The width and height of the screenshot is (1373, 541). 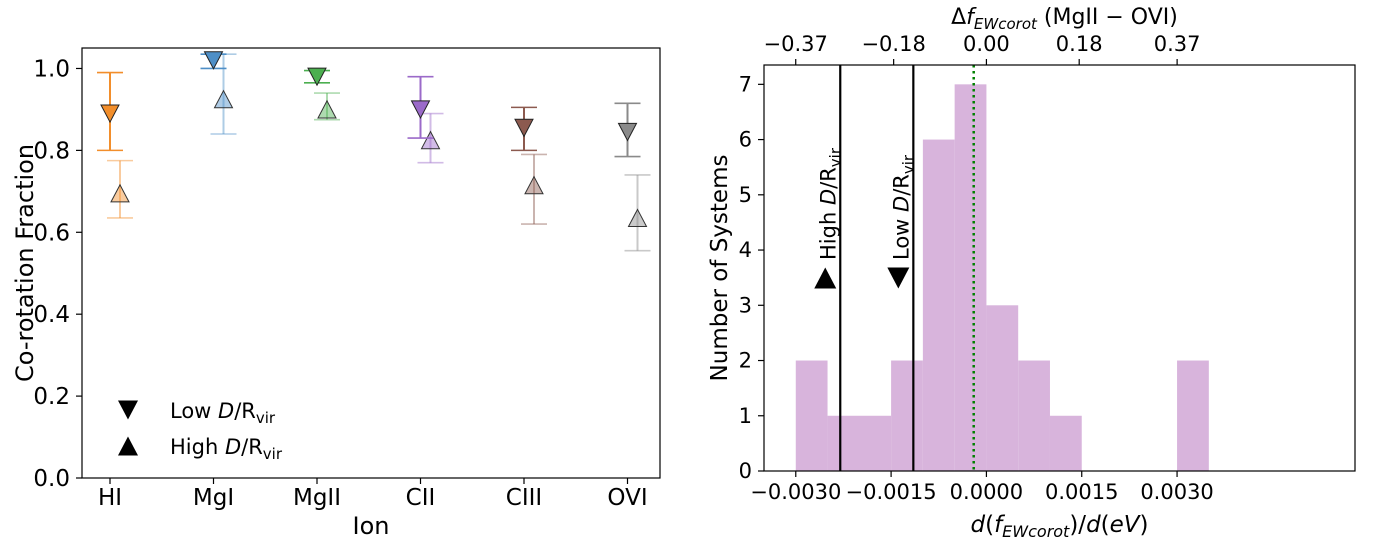 What do you see at coordinates (745, 140) in the screenshot?
I see `right-y-tick-label: 6` at bounding box center [745, 140].